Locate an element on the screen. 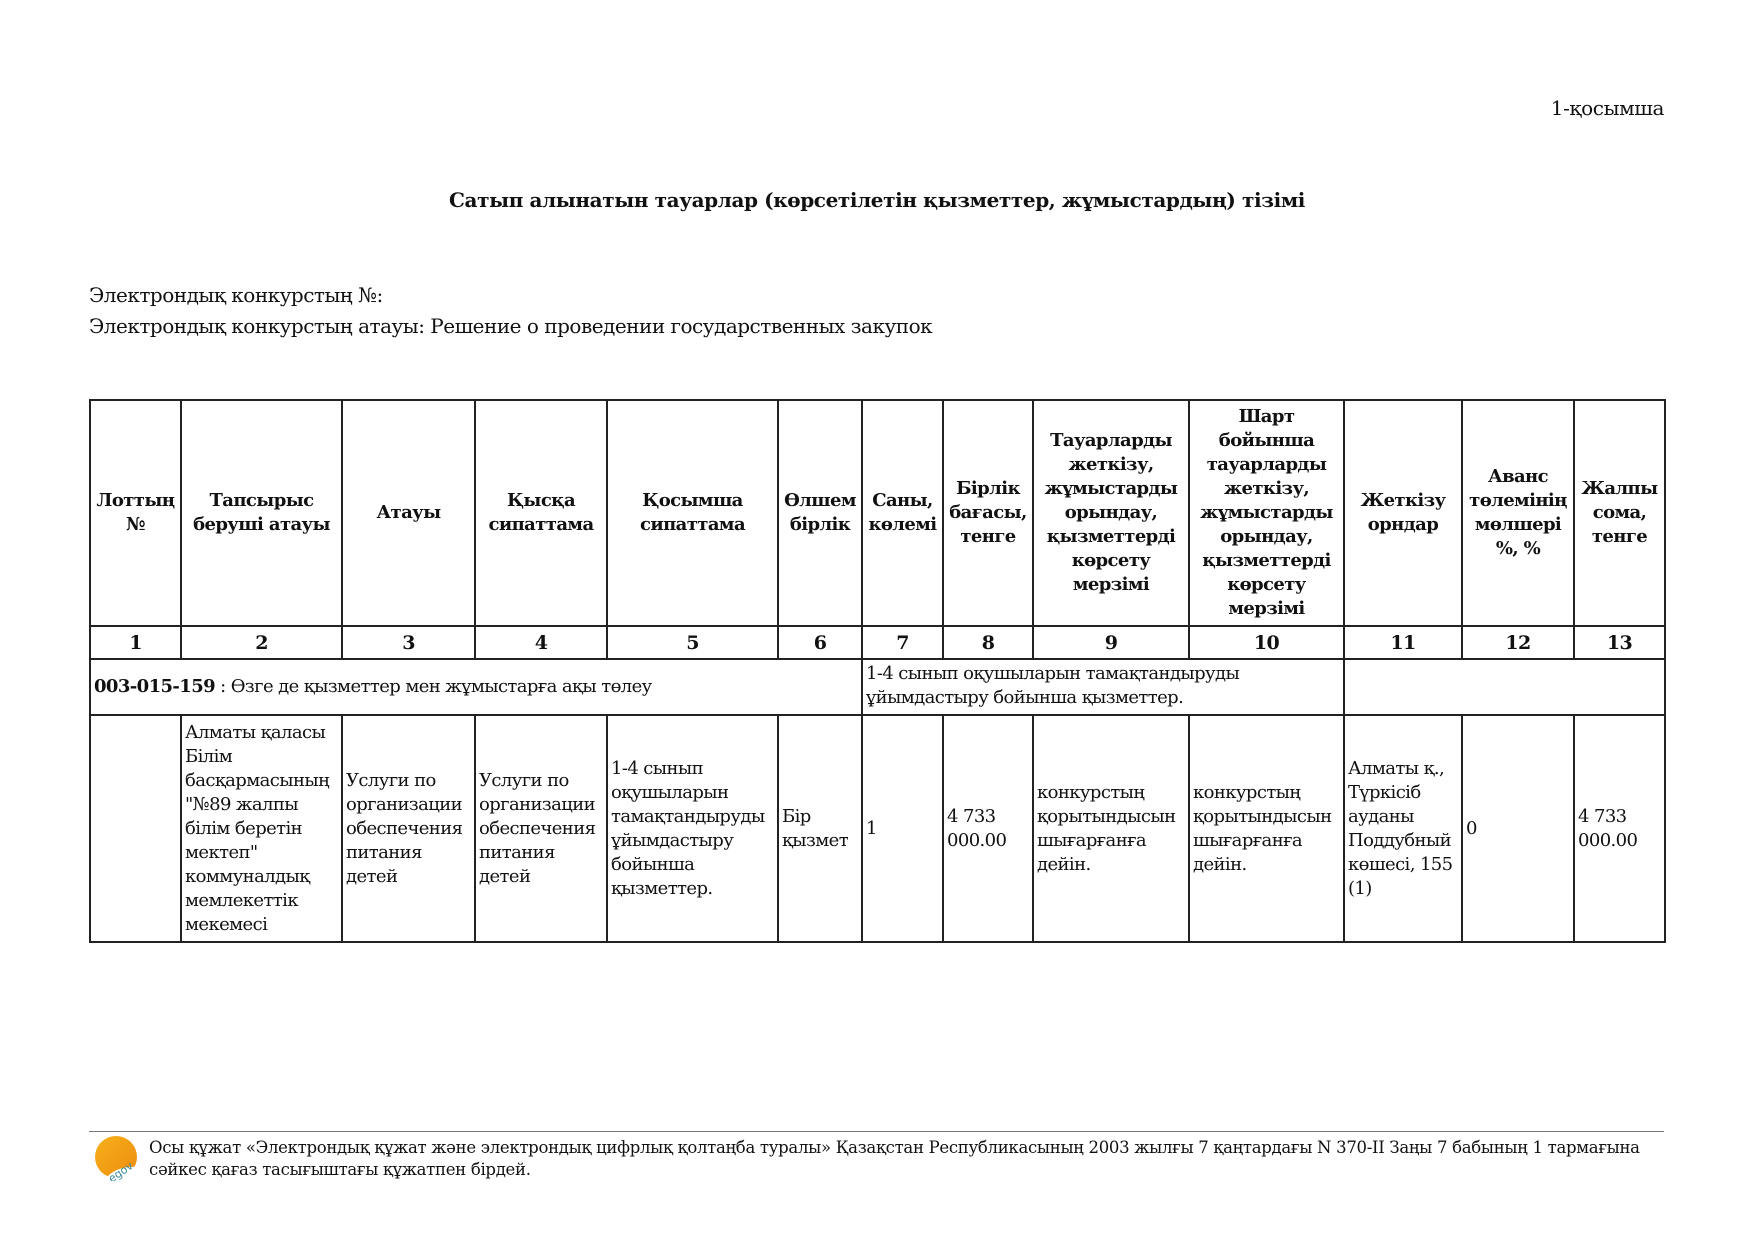  column-number: 2 is located at coordinates (261, 642).